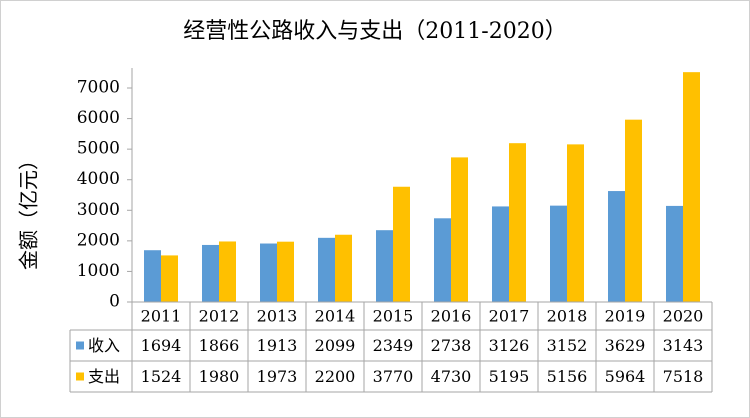 This screenshot has width=750, height=418. I want to click on legend-label: 收入, so click(104, 345).